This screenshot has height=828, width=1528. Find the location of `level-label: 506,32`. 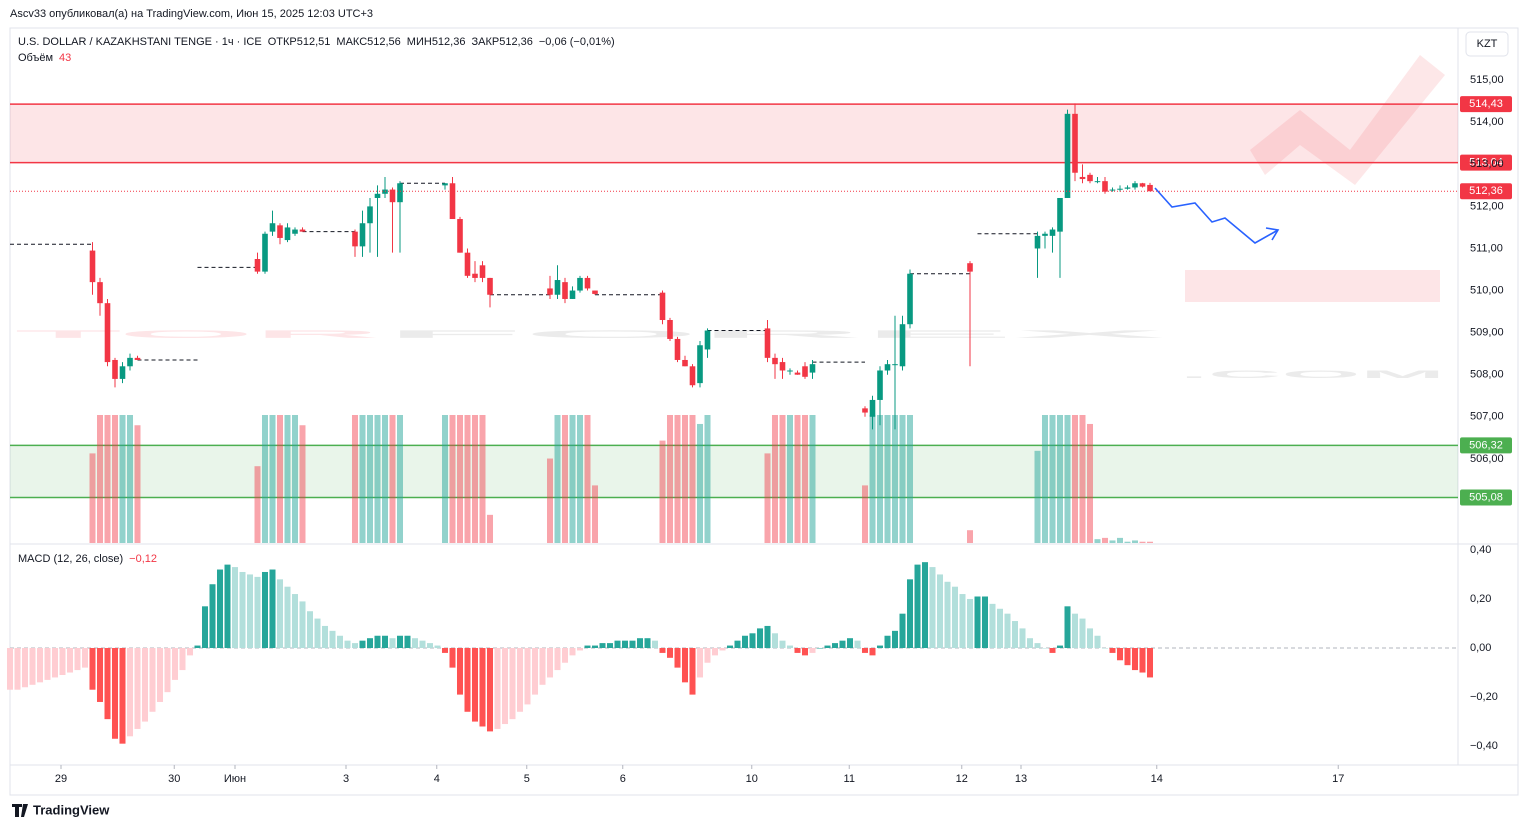

level-label: 506,32 is located at coordinates (1486, 445).